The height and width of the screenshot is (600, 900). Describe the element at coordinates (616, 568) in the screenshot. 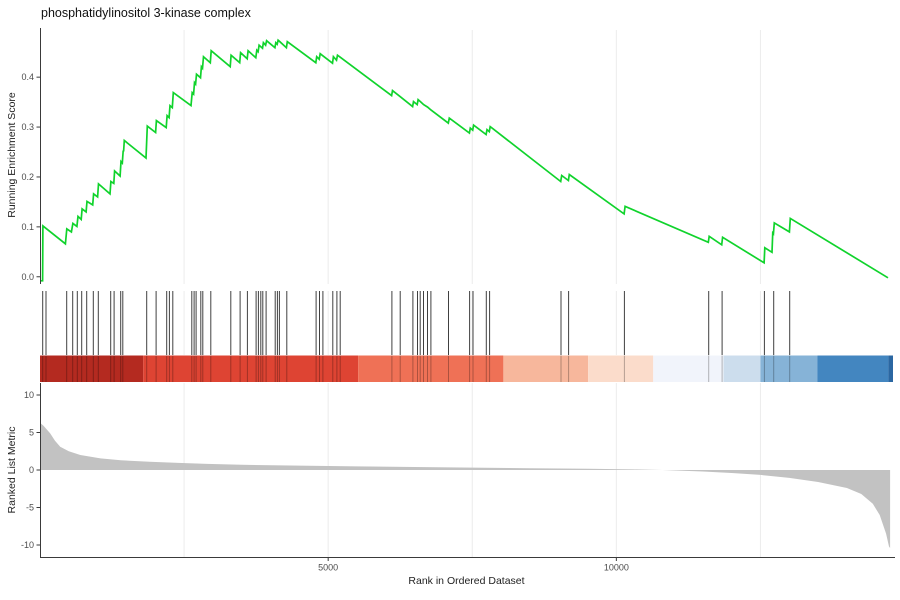

I see `svg-text: 10000` at that location.